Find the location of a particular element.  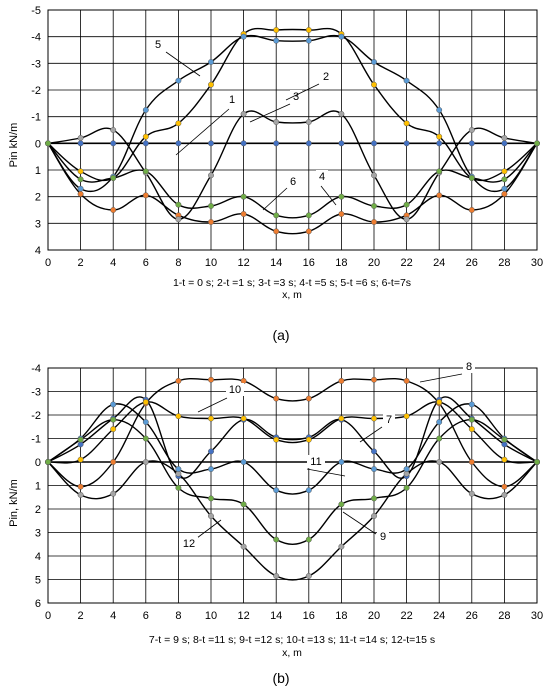

annotation-label: 9 is located at coordinates (383, 537).